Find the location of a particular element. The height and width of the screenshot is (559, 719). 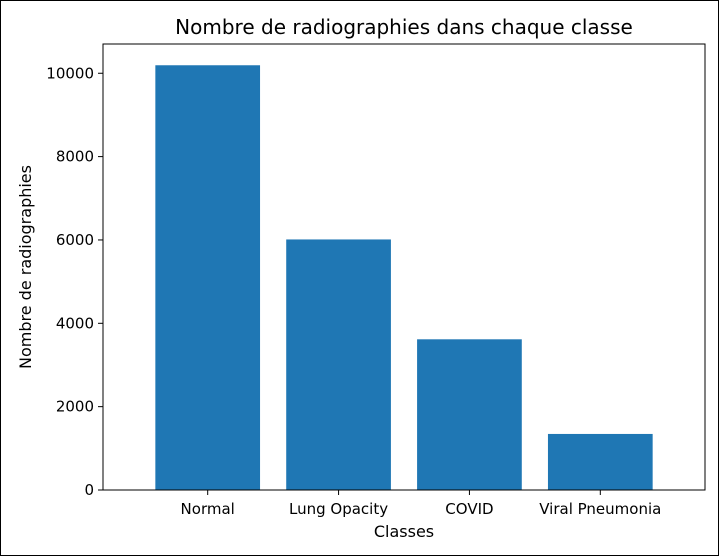

bar-covid is located at coordinates (469, 414).